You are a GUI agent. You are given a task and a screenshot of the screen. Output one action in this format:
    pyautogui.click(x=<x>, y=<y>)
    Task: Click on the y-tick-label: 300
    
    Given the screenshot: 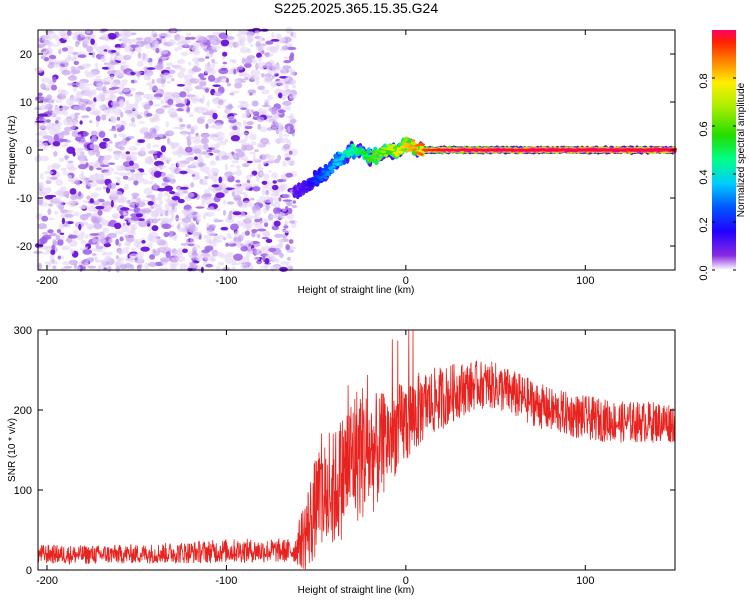 What is the action you would take?
    pyautogui.click(x=23, y=331)
    